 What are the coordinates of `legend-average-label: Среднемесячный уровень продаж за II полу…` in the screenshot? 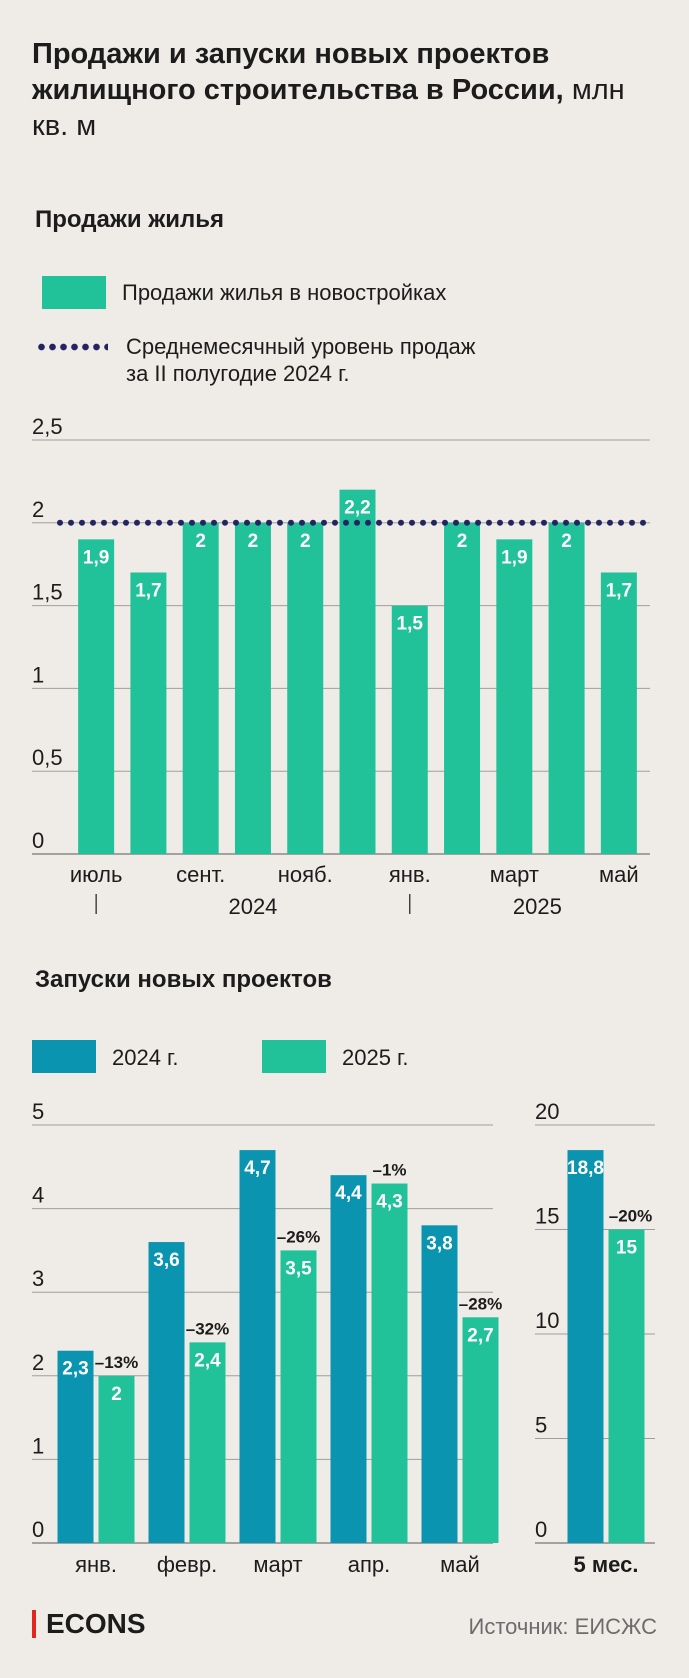 It's located at (301, 360).